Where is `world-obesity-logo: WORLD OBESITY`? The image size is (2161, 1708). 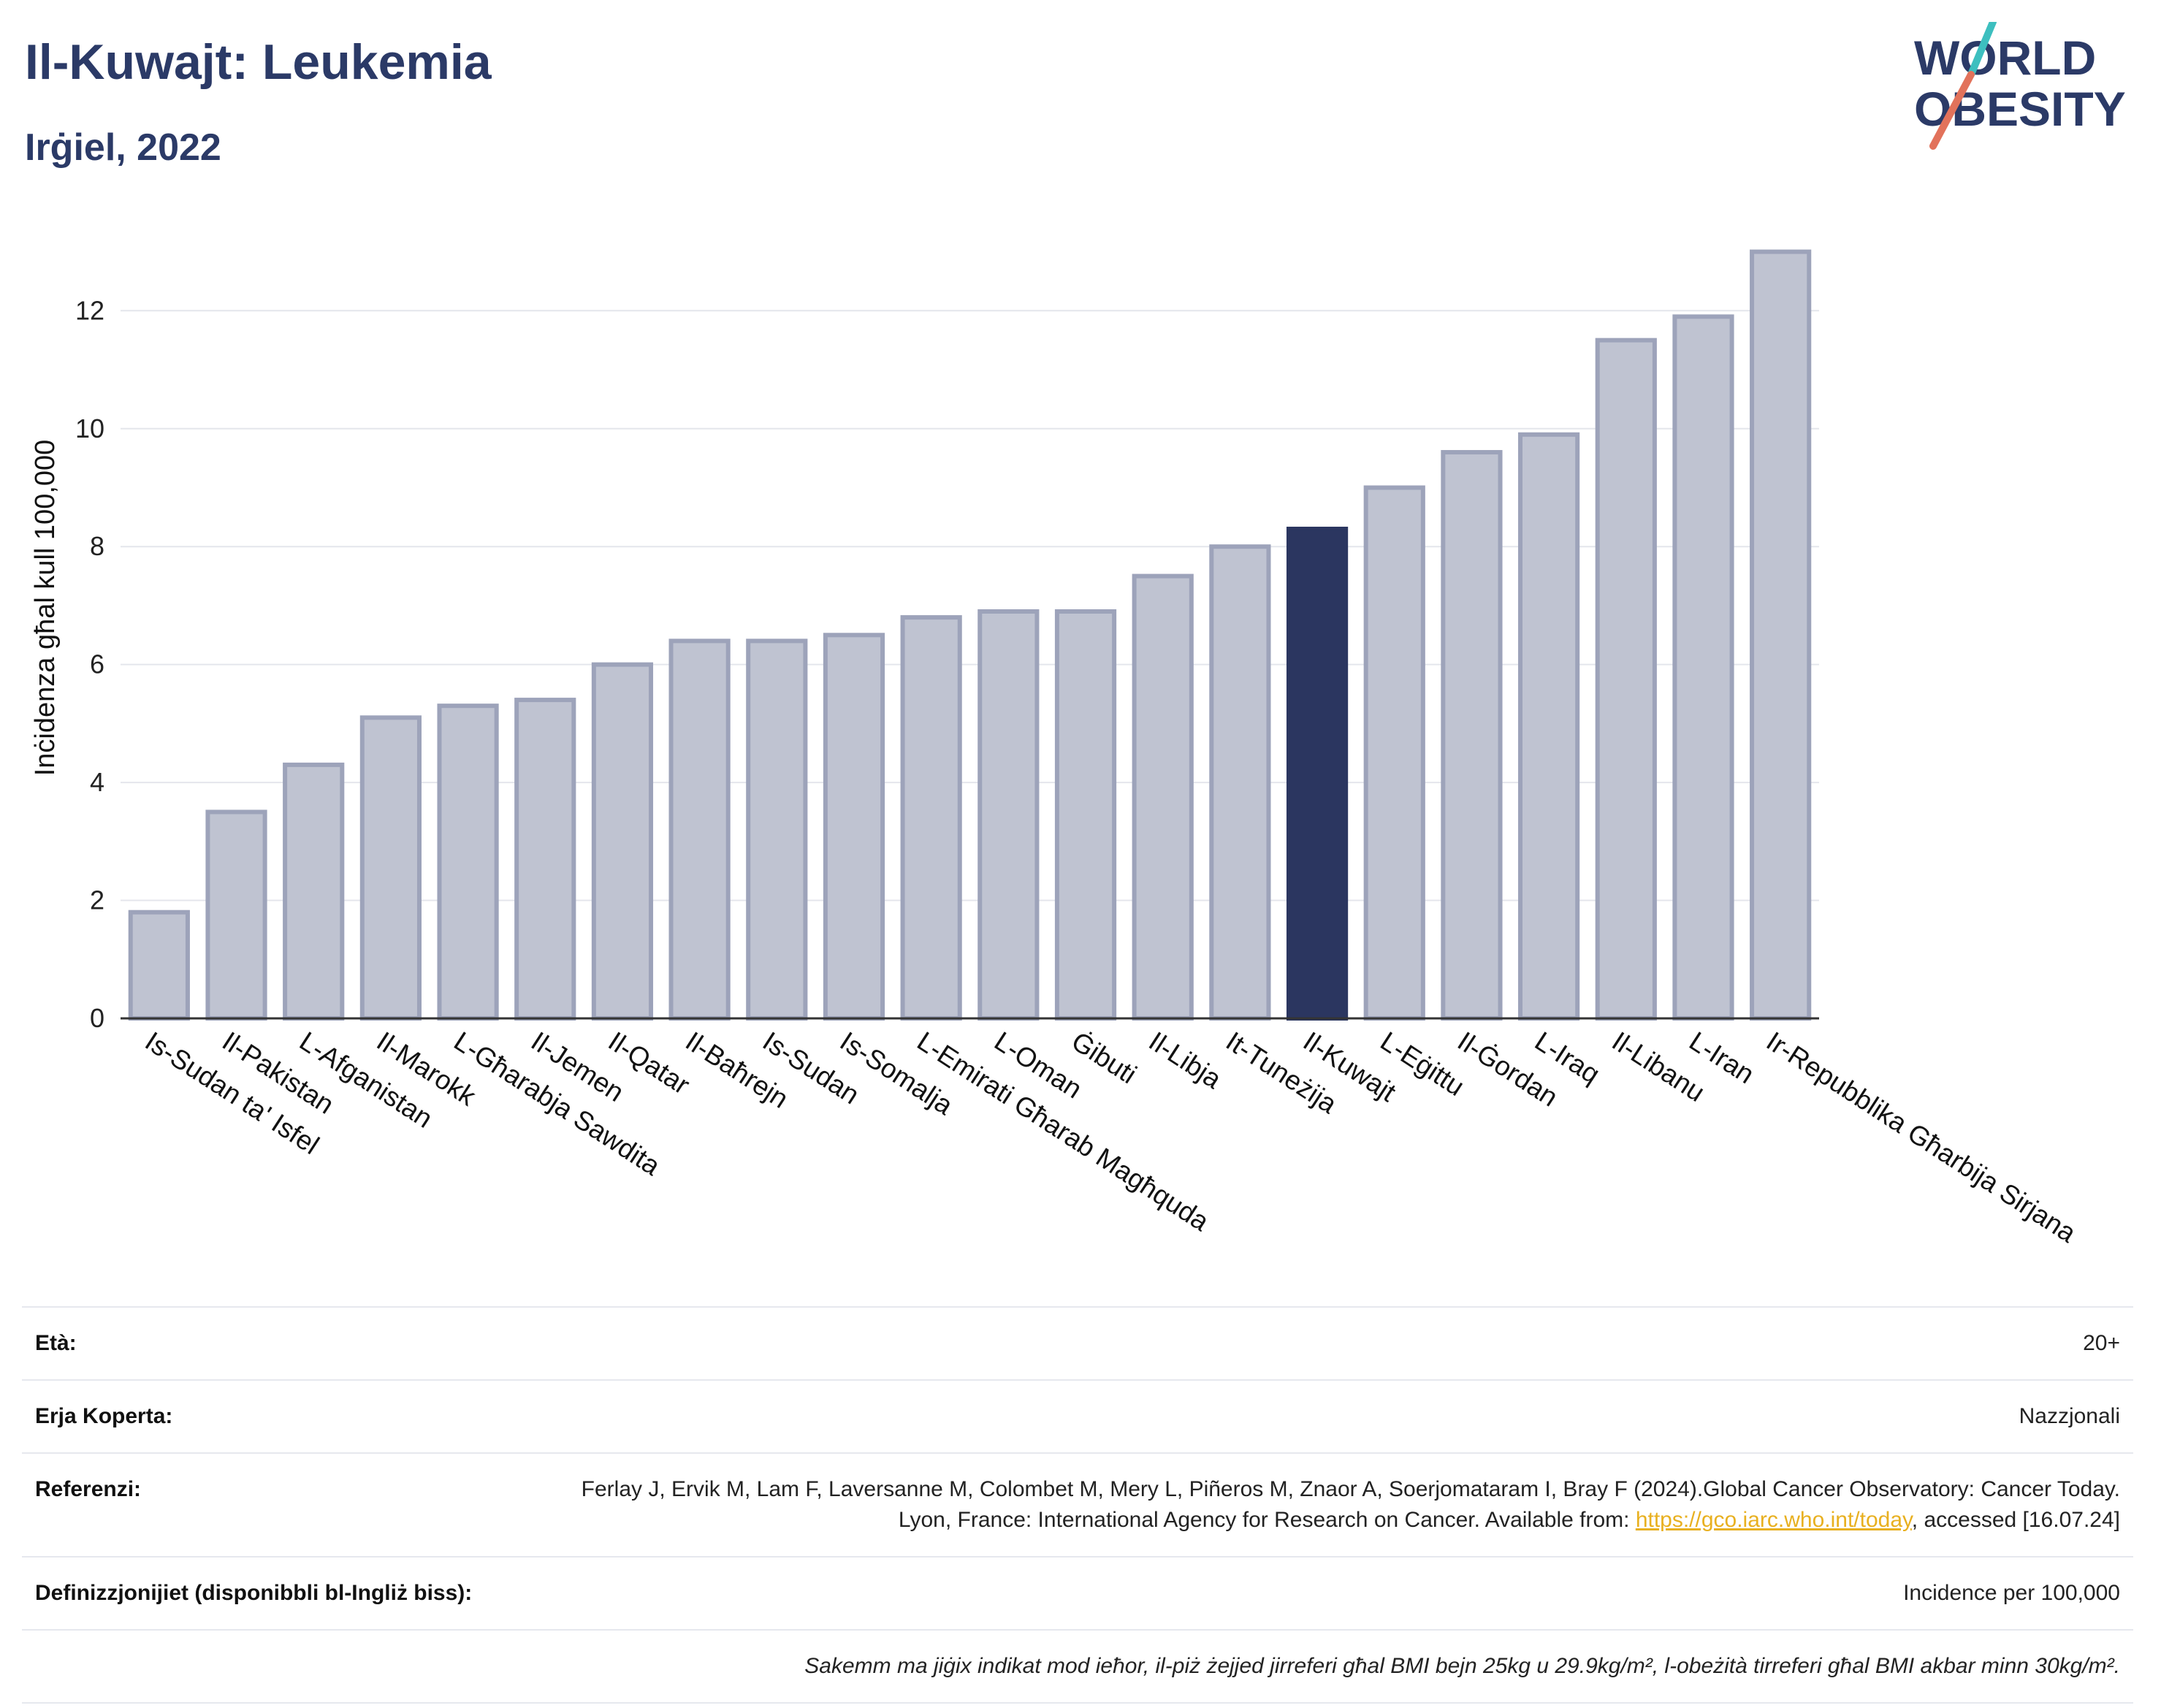 world-obesity-logo: WORLD OBESITY is located at coordinates (2020, 86).